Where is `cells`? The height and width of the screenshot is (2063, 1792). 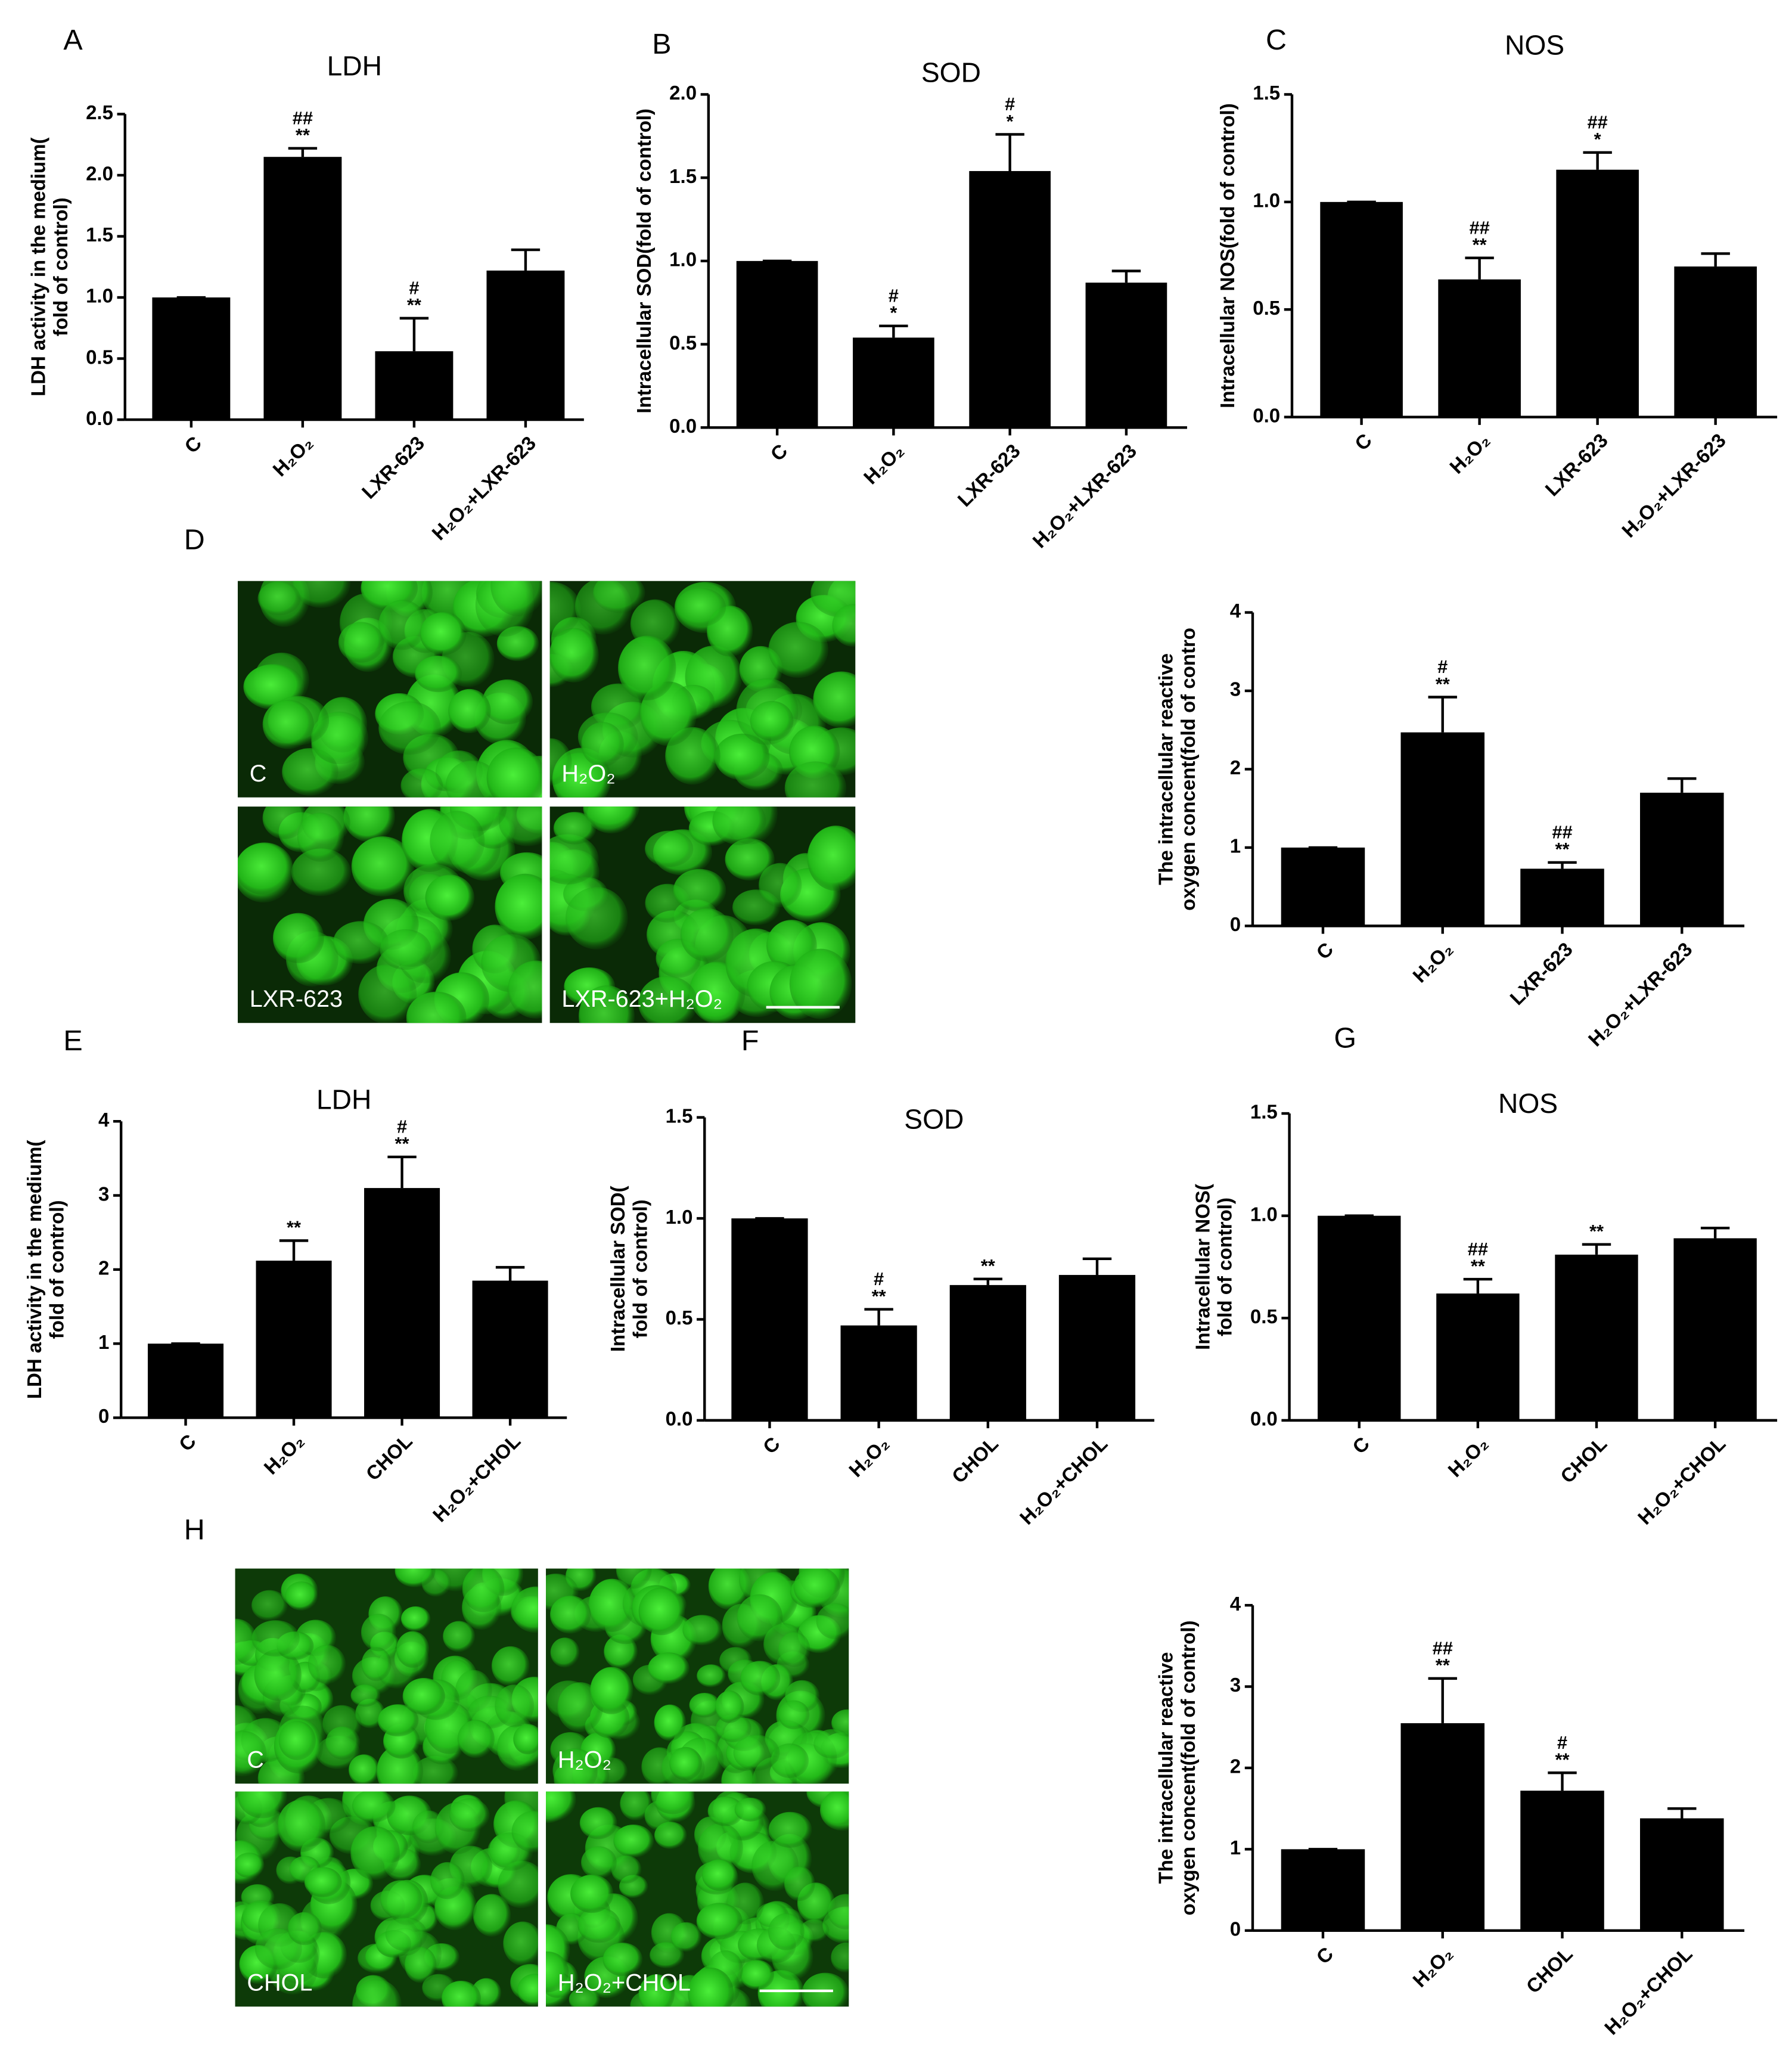 cells is located at coordinates (697, 1676).